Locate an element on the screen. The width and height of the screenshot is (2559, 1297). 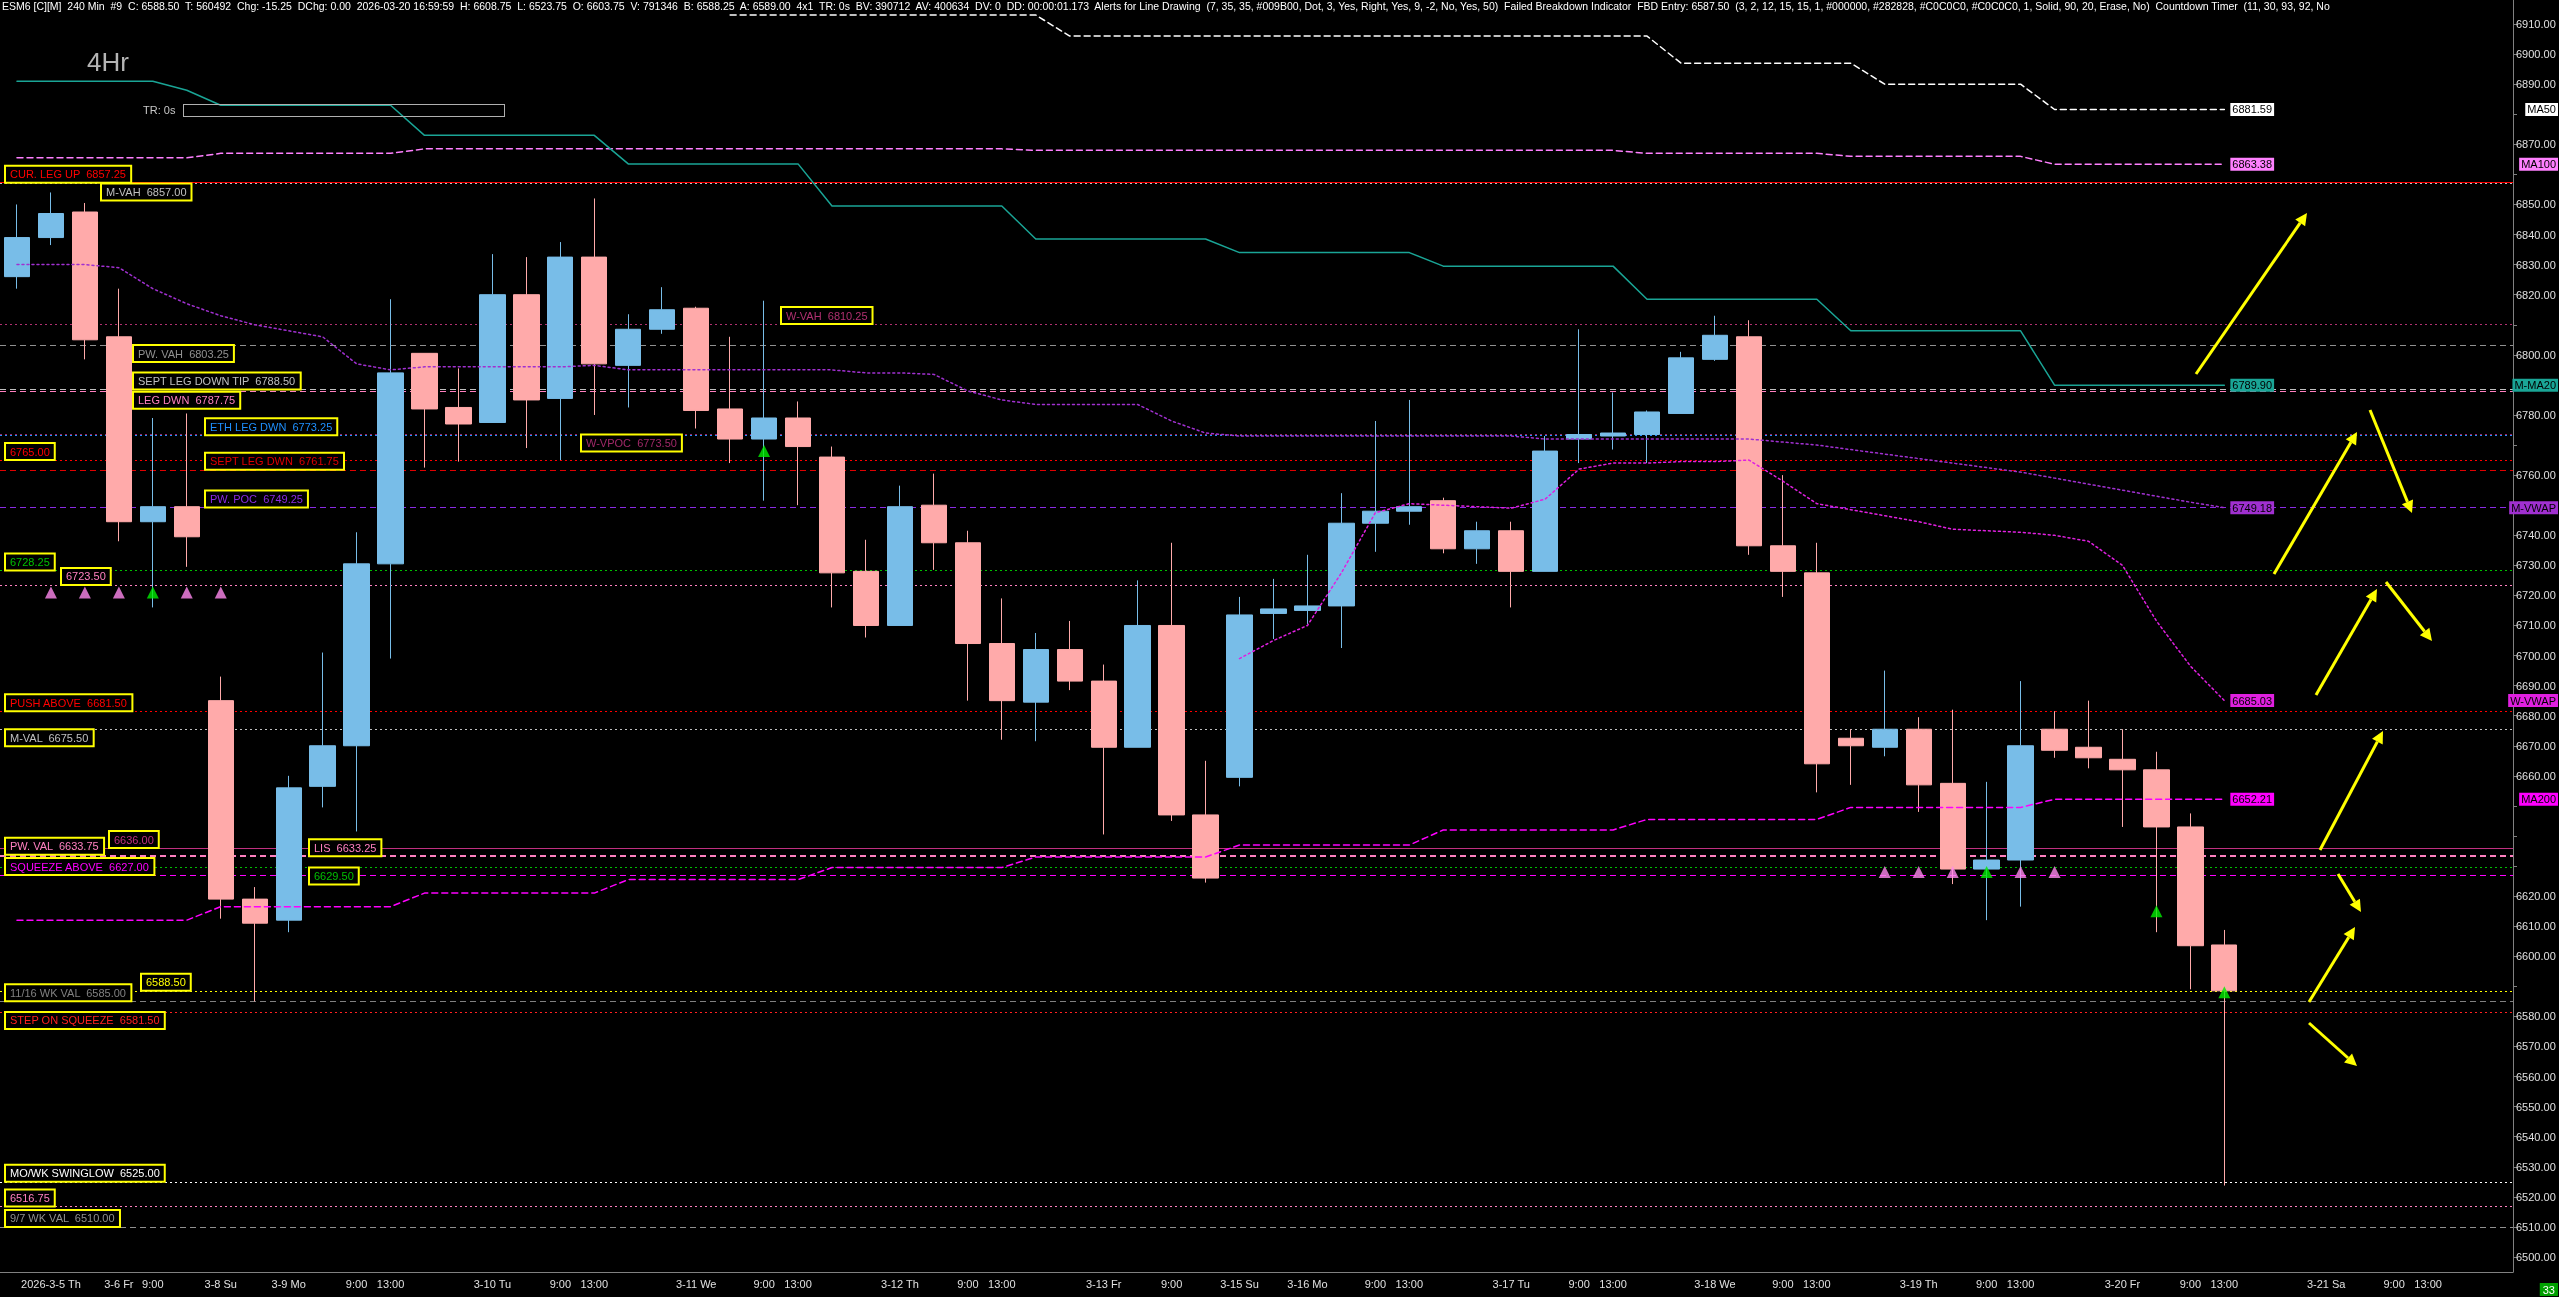
x-tick-label: 2026-3-5 Th is located at coordinates (51, 1283).